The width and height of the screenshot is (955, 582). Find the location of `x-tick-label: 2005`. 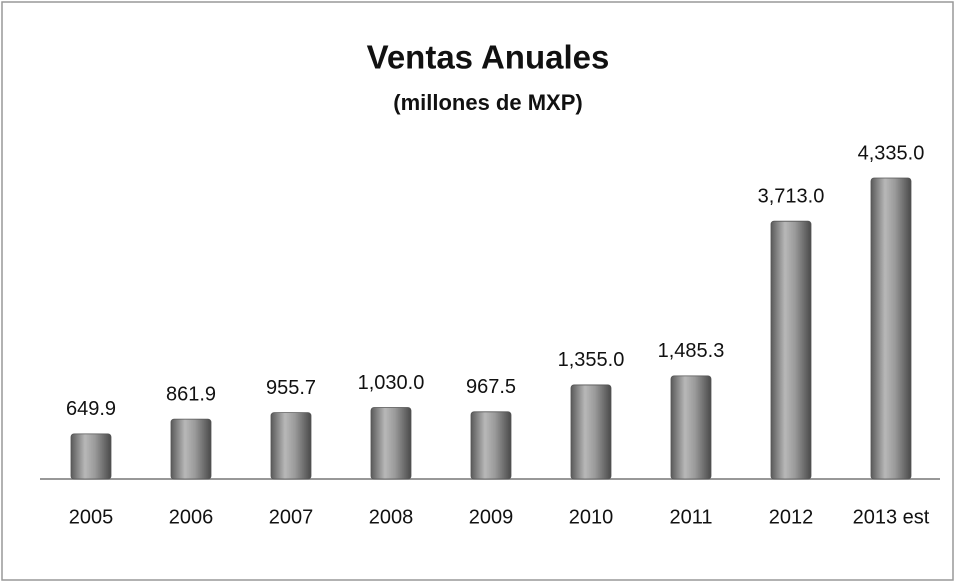

x-tick-label: 2005 is located at coordinates (91, 517).